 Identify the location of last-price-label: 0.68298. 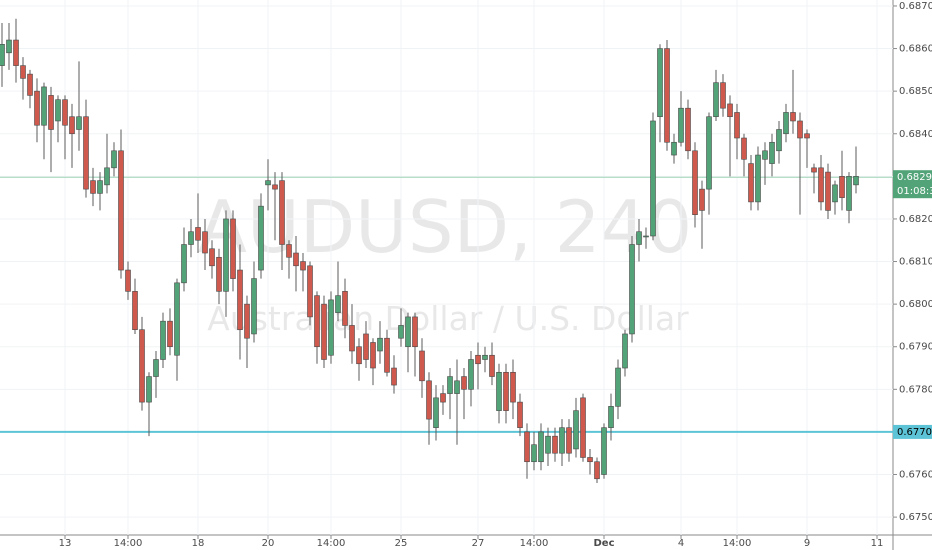
(914, 177).